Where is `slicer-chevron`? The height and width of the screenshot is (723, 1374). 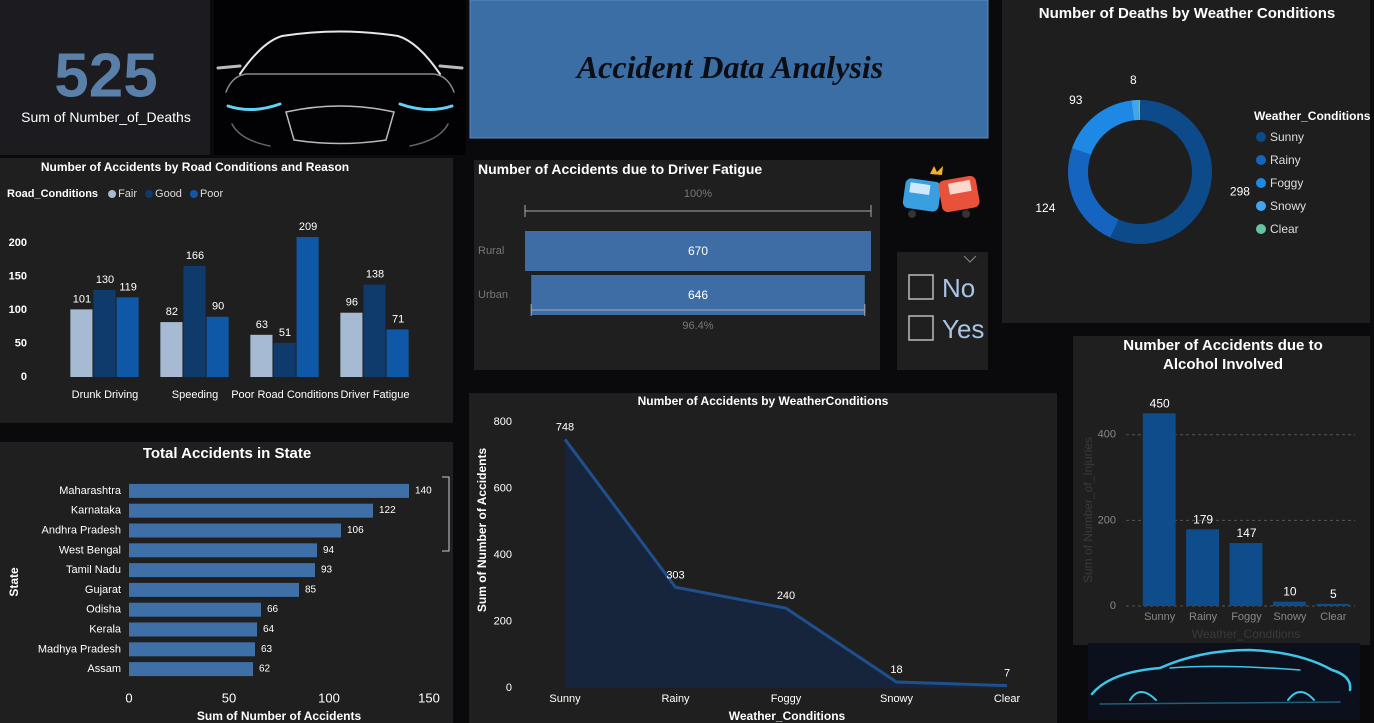
slicer-chevron is located at coordinates (970, 259).